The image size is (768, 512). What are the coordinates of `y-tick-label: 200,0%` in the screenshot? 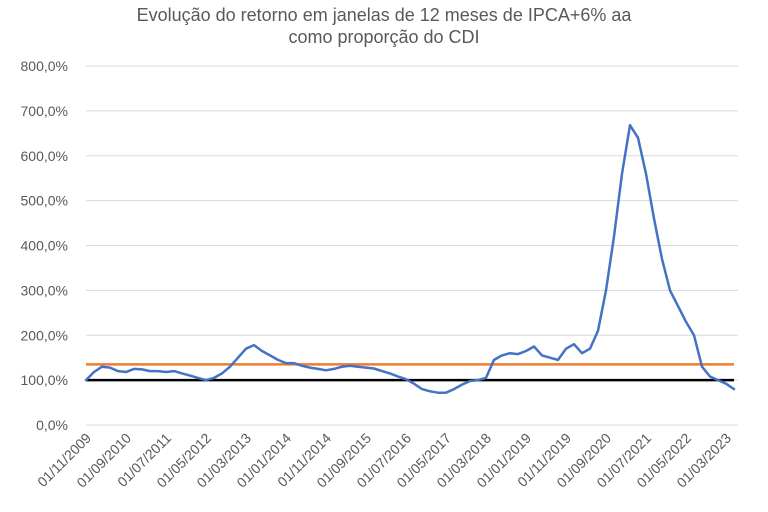 It's located at (44, 335).